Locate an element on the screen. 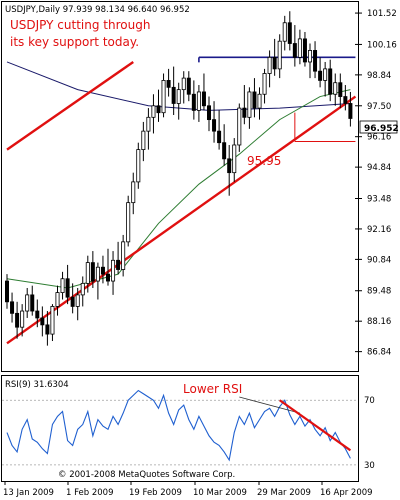 The height and width of the screenshot is (500, 400). price-y-tick-label: 90.84 is located at coordinates (379, 260).